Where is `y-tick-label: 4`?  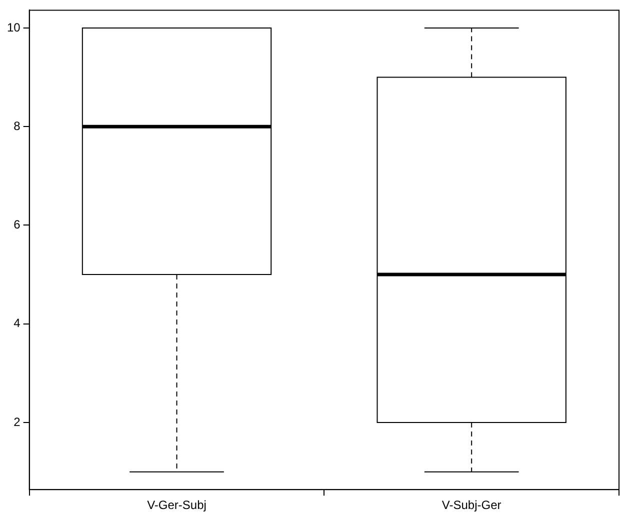
y-tick-label: 4 is located at coordinates (17, 323).